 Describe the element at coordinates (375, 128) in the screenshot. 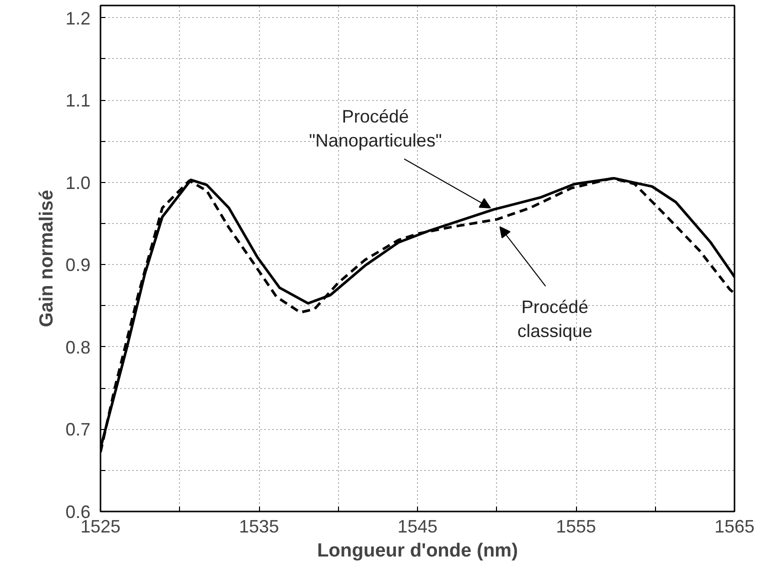

I see `annotation: Procédé "Nanoparticules"` at that location.